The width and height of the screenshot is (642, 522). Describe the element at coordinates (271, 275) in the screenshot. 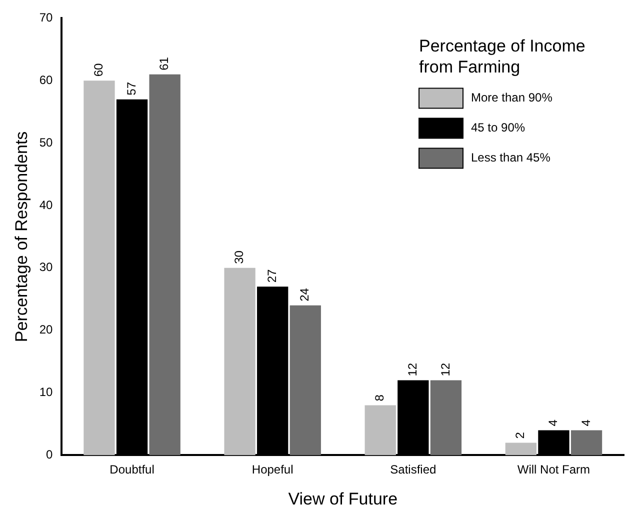

I see `data-label: 27` at that location.